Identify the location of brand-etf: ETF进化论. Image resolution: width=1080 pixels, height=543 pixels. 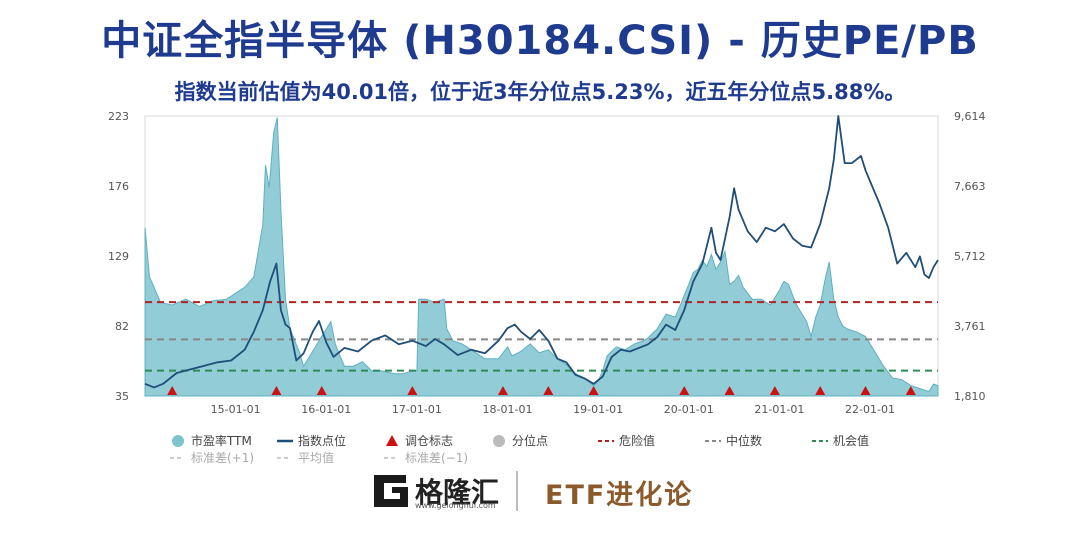
(619, 495).